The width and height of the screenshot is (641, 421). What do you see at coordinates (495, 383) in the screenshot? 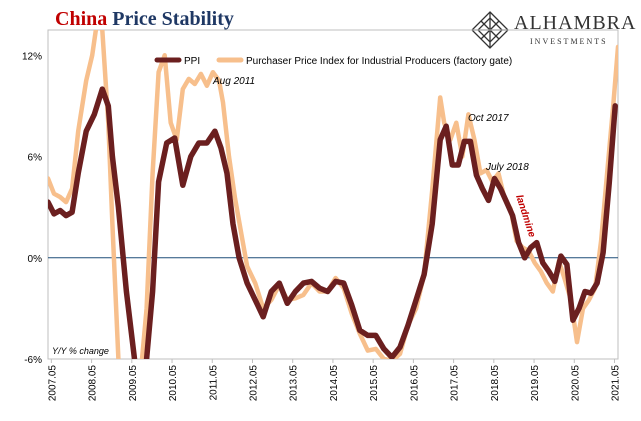
I see `x-tick-label: 2018.05` at bounding box center [495, 383].